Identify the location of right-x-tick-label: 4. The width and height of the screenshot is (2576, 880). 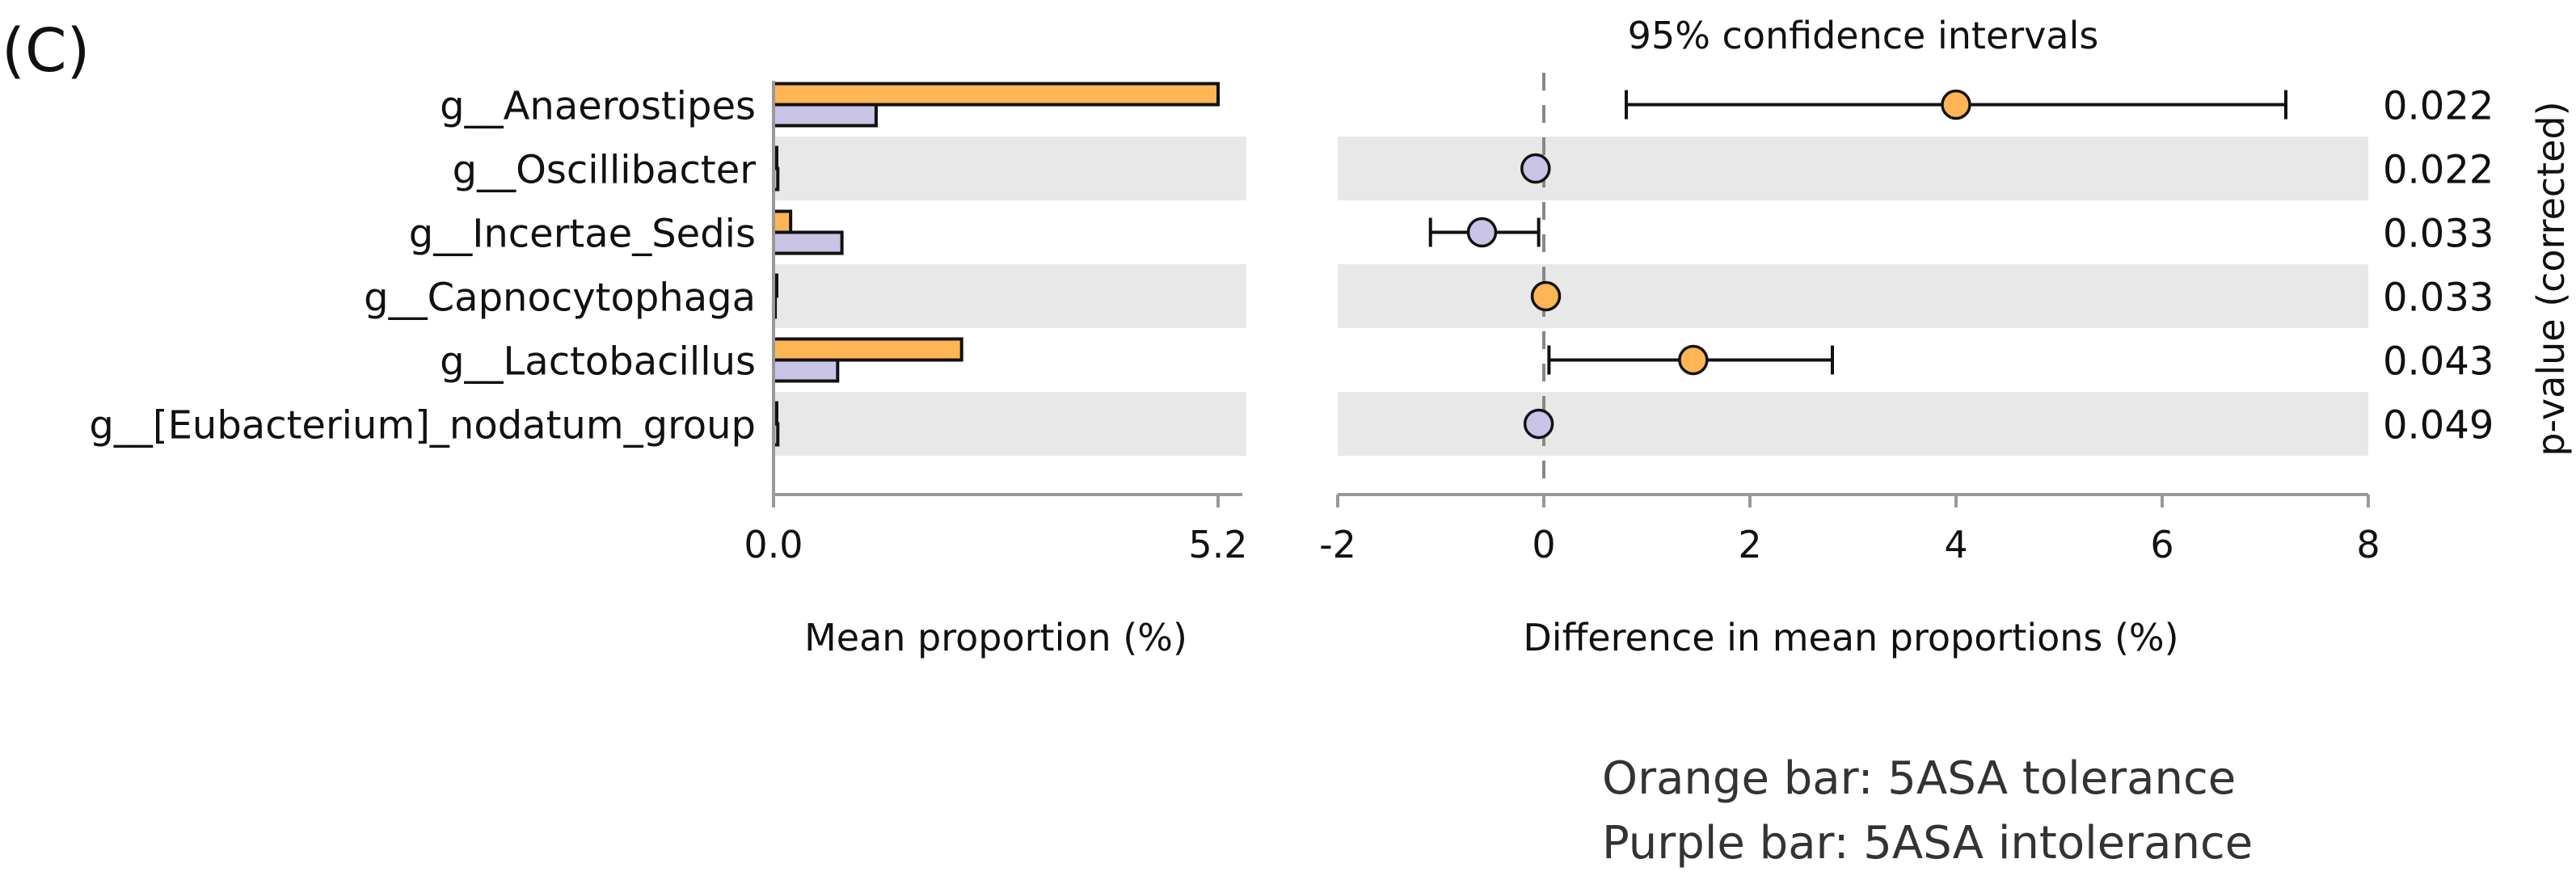
(1955, 544).